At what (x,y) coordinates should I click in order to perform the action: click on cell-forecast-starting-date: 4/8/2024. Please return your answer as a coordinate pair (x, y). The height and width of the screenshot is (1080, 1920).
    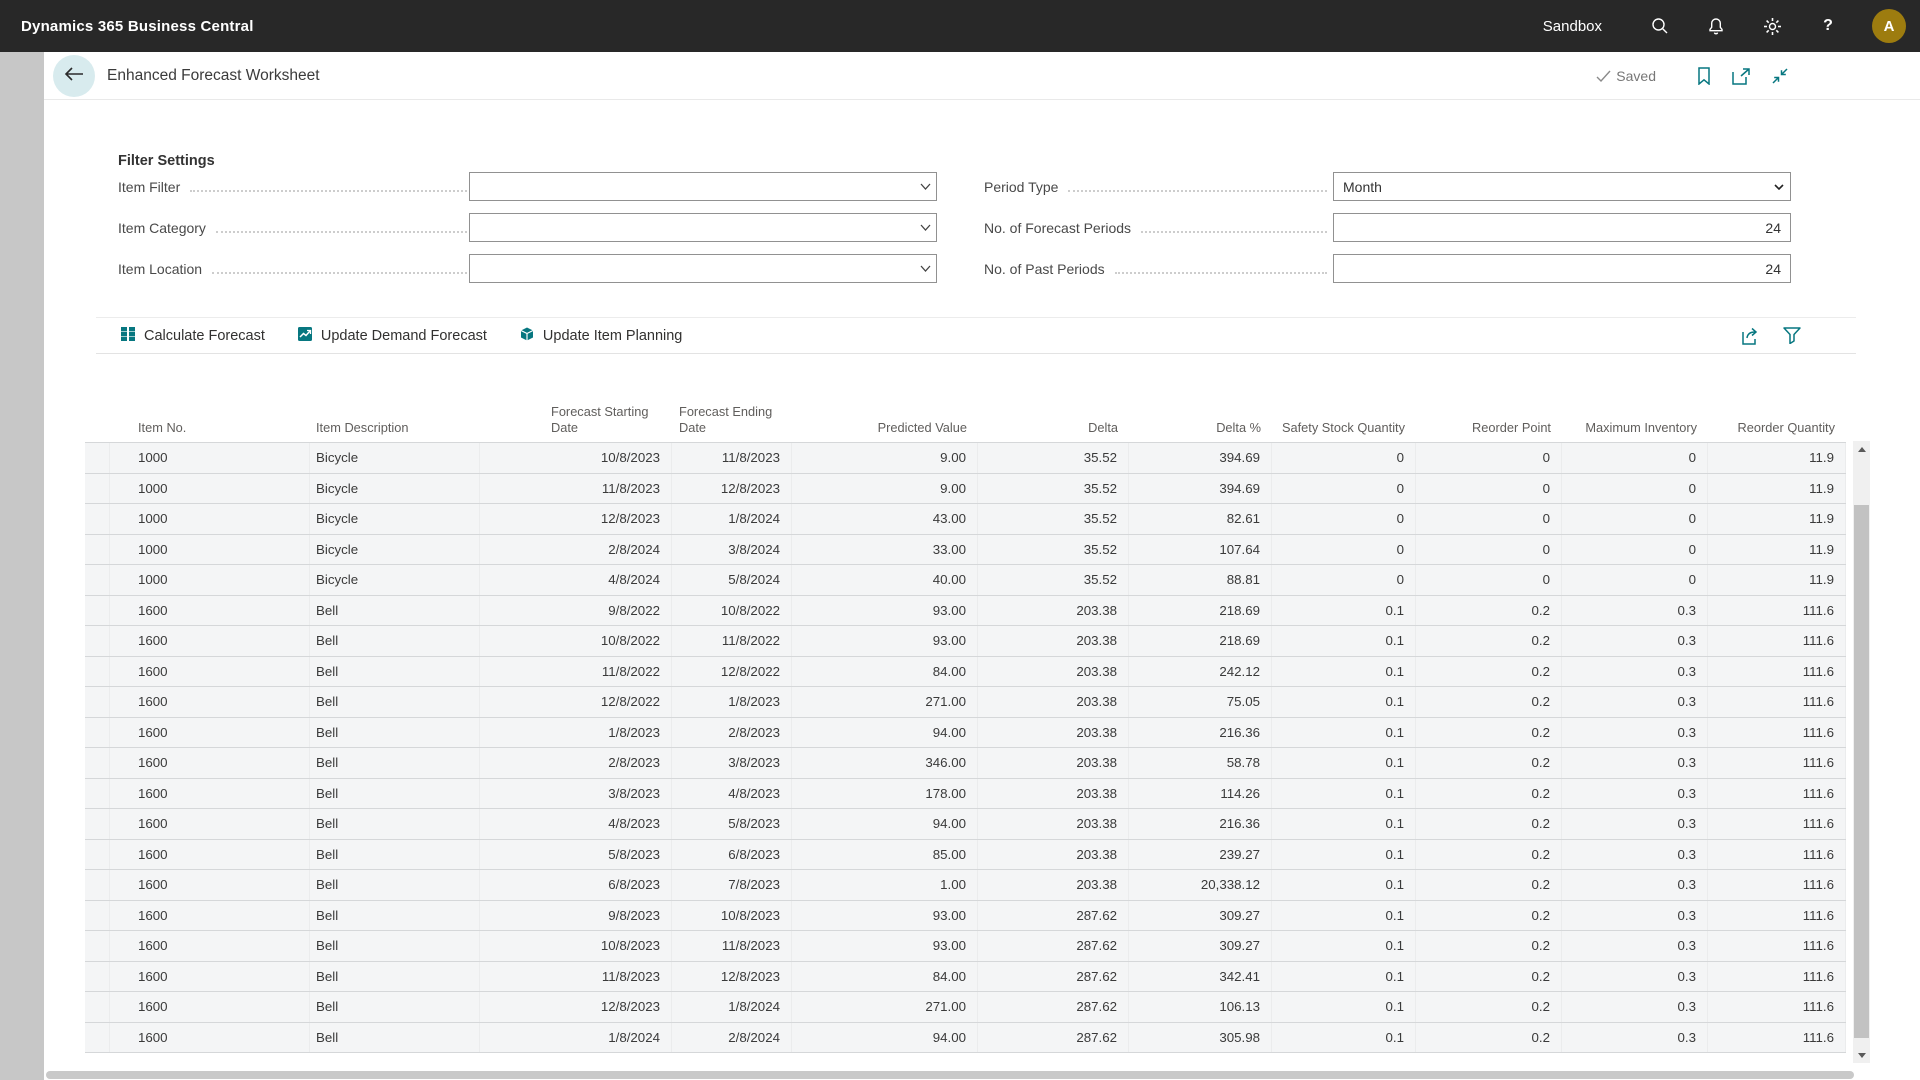
    Looking at the image, I should click on (576, 580).